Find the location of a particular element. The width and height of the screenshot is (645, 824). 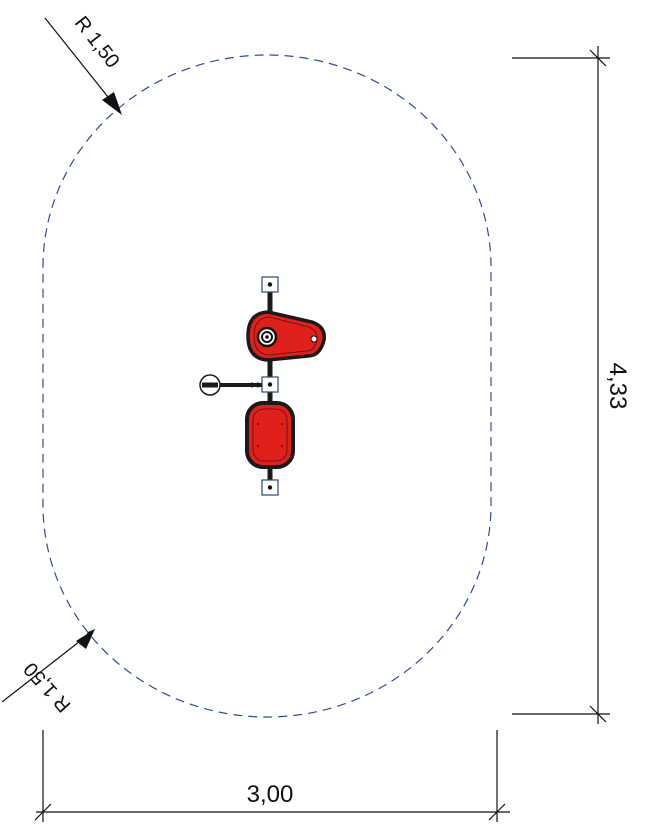

anchor-post-bottom is located at coordinates (270, 487).